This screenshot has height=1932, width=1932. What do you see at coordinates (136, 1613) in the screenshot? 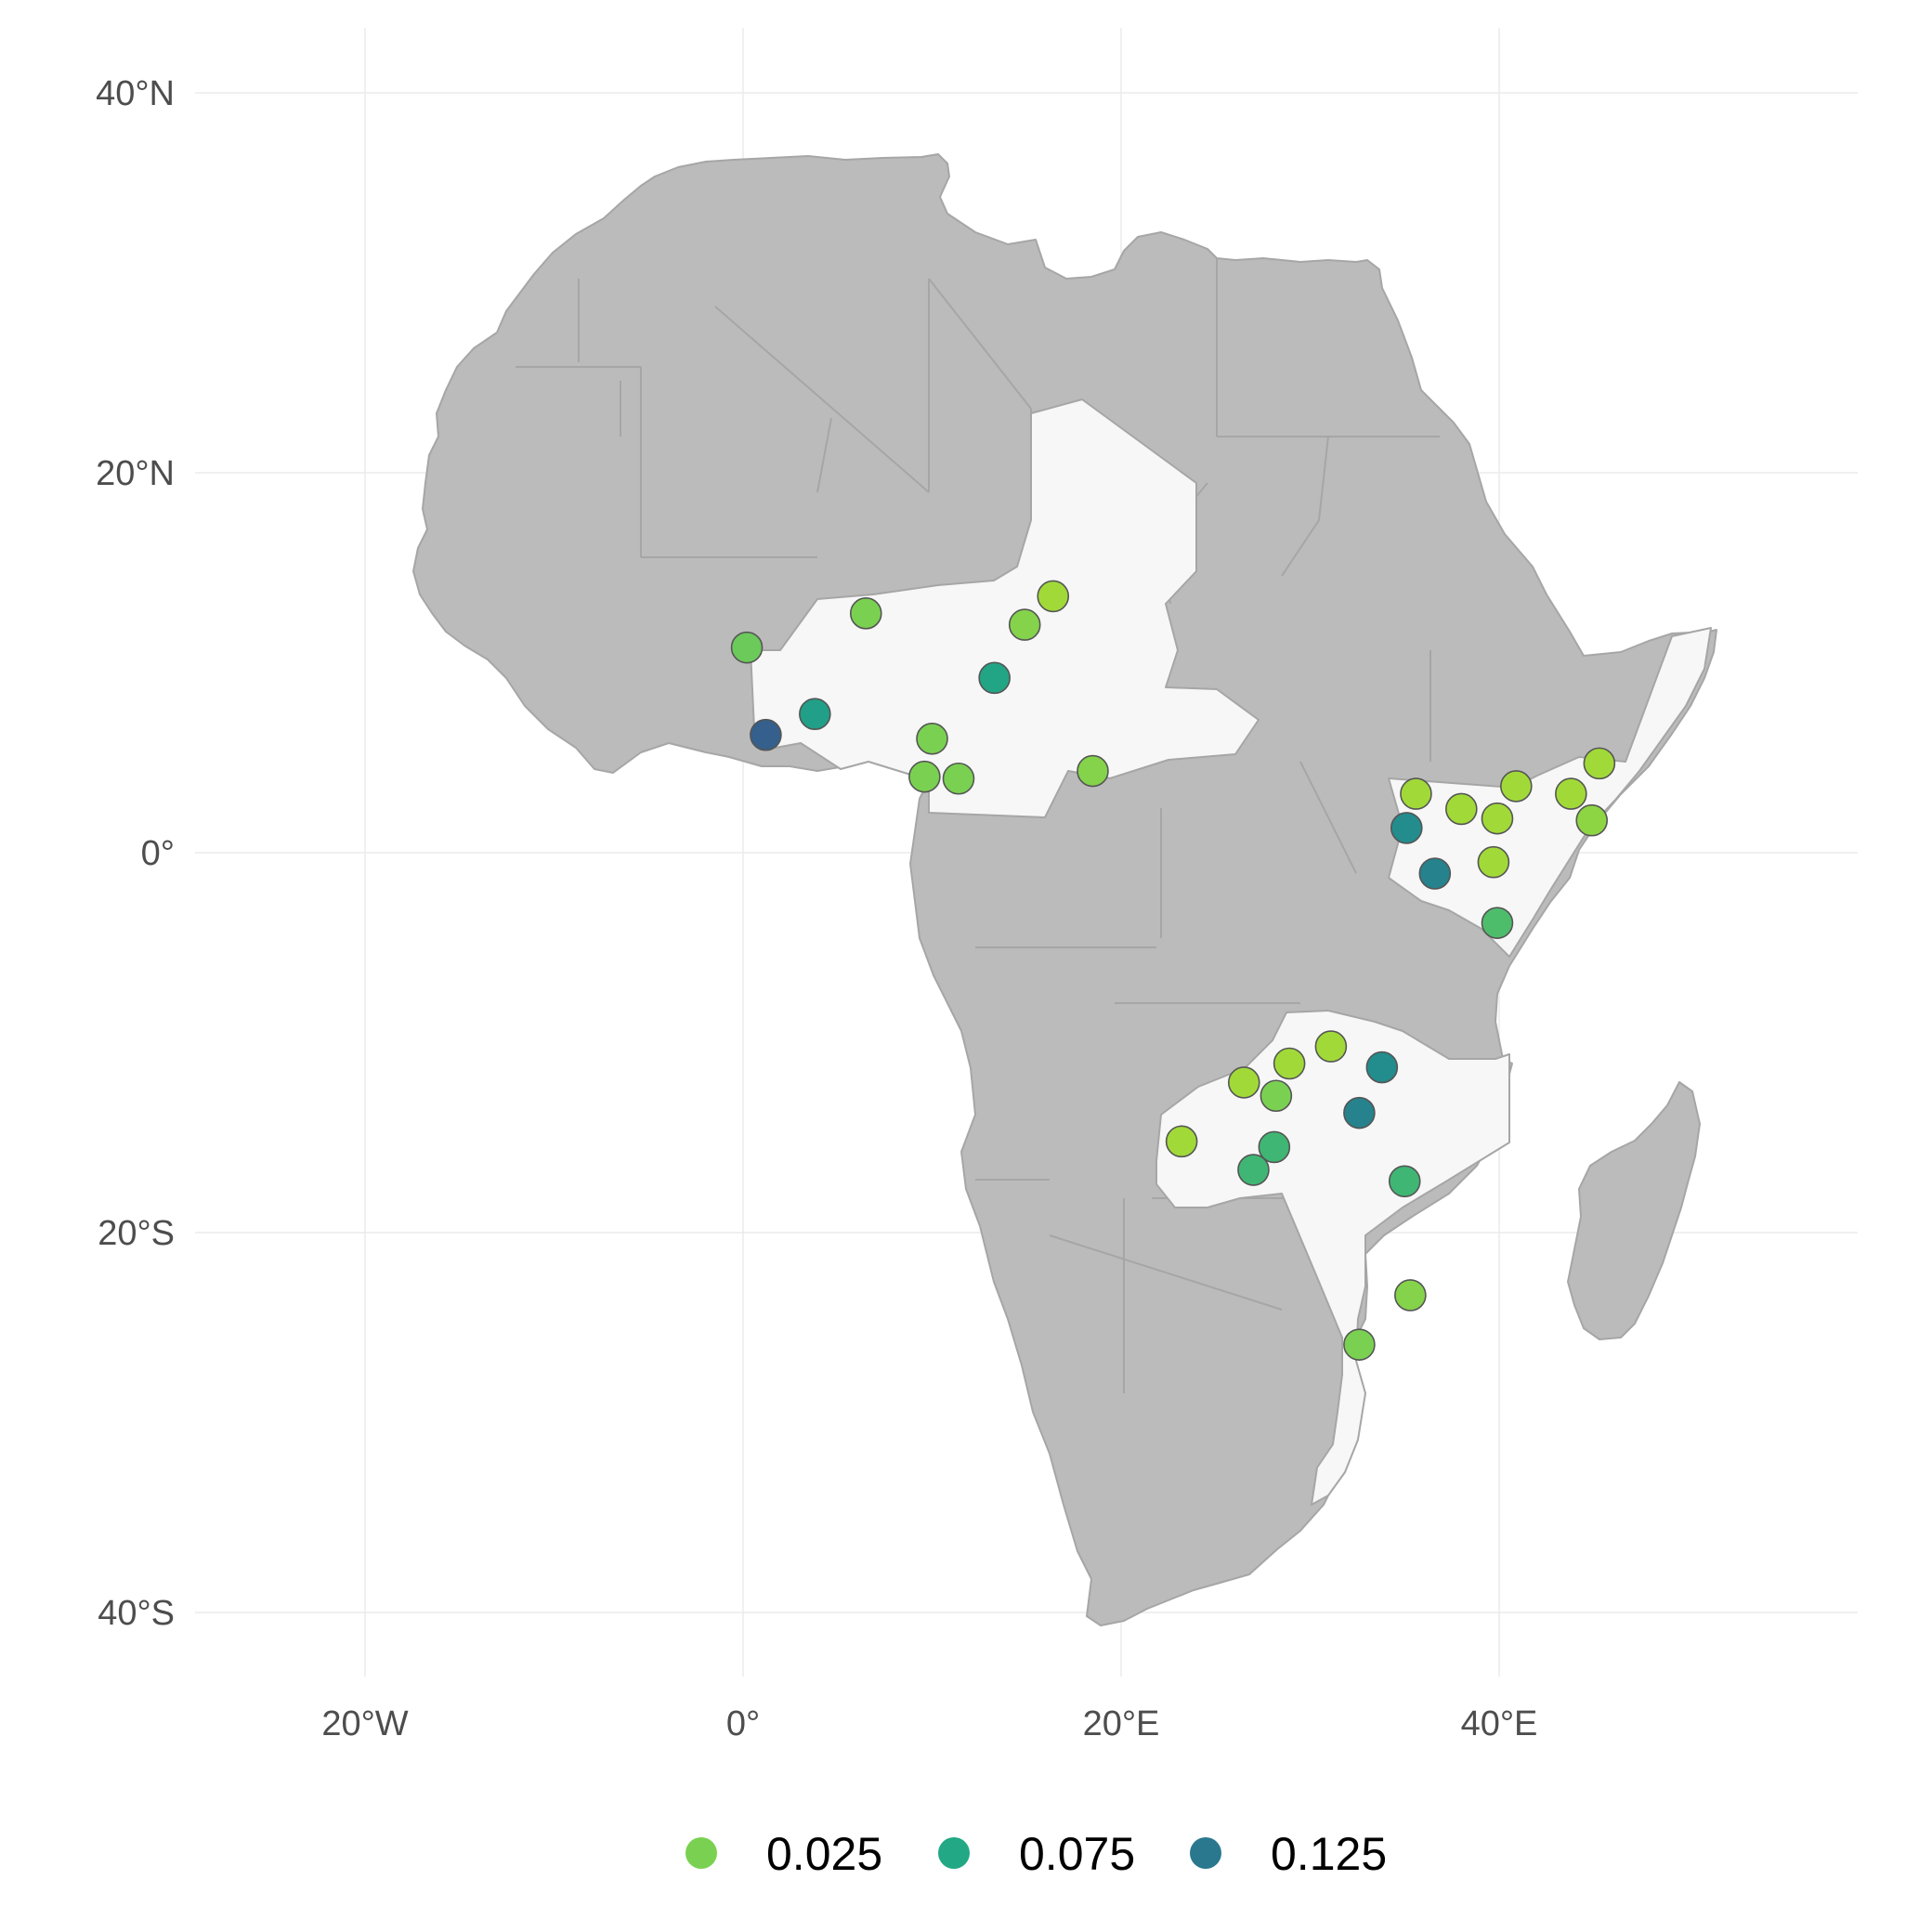
I see `y-tick-label: 40°S` at bounding box center [136, 1613].